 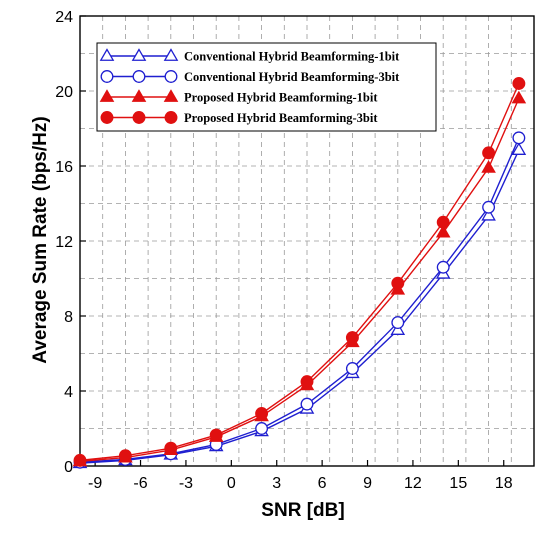 I want to click on legend-label: Conventional Hybrid Beamforming-1bit, so click(x=292, y=57).